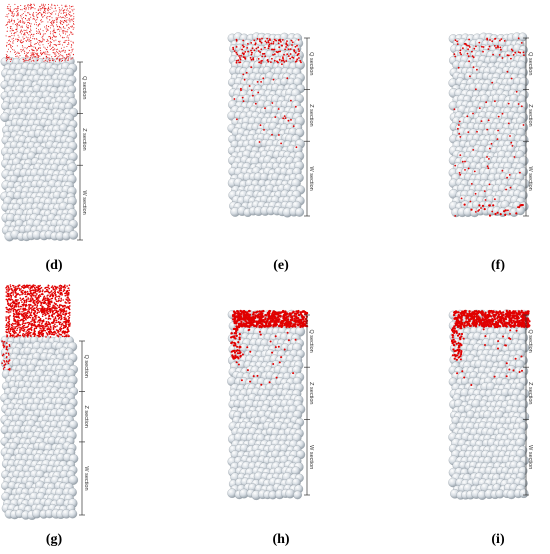 This screenshot has width=550, height=554. Describe the element at coordinates (498, 265) in the screenshot. I see `panel-label-f: (f)` at that location.